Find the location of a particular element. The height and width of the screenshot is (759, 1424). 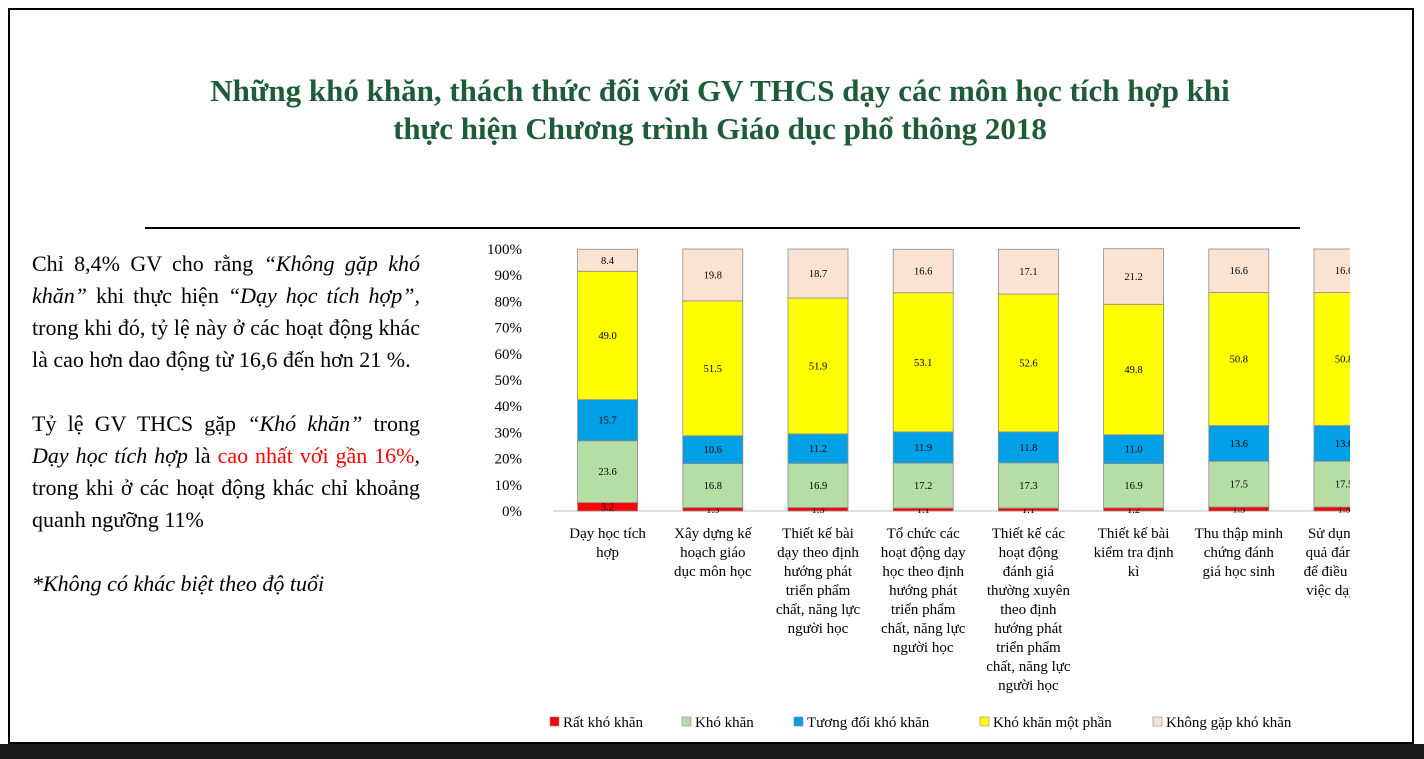

data-label: 15.7 is located at coordinates (607, 421).